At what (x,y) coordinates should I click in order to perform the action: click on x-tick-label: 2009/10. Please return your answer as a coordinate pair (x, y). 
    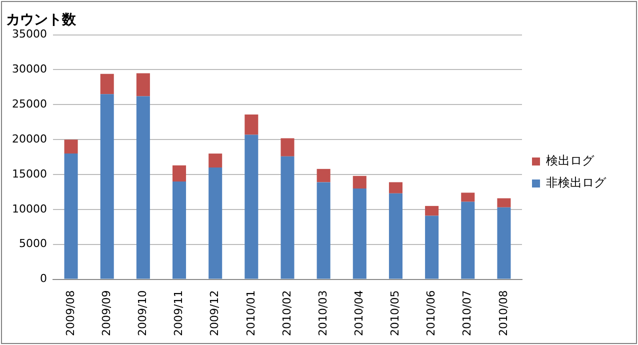
    Looking at the image, I should click on (143, 313).